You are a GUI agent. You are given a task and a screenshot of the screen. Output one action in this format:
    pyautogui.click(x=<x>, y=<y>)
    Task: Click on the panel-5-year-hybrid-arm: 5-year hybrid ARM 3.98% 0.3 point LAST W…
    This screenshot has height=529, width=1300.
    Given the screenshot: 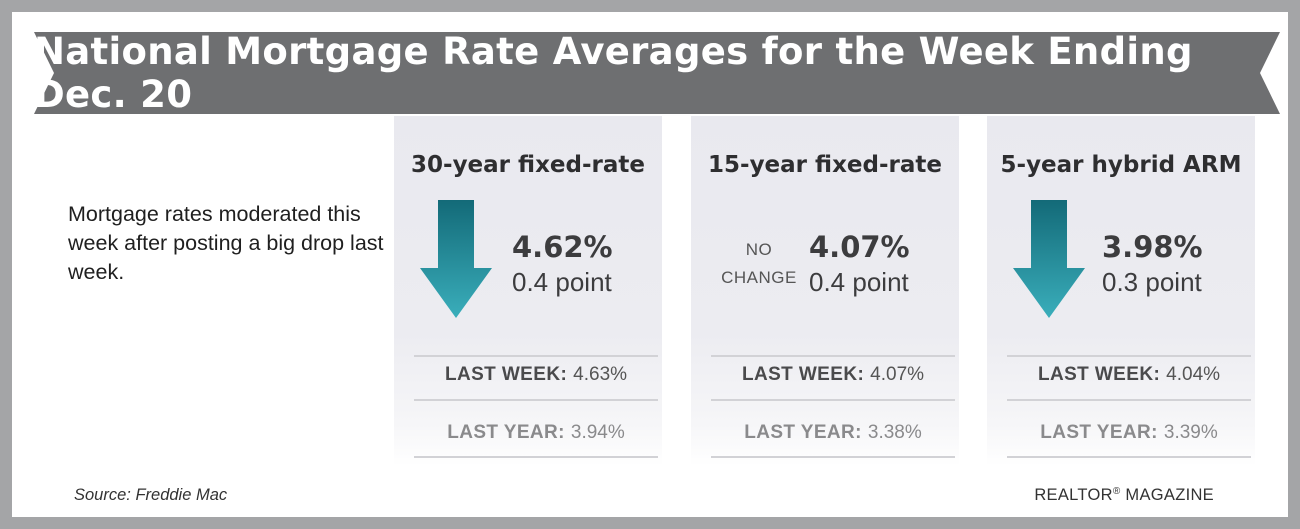 What is the action you would take?
    pyautogui.click(x=1121, y=291)
    